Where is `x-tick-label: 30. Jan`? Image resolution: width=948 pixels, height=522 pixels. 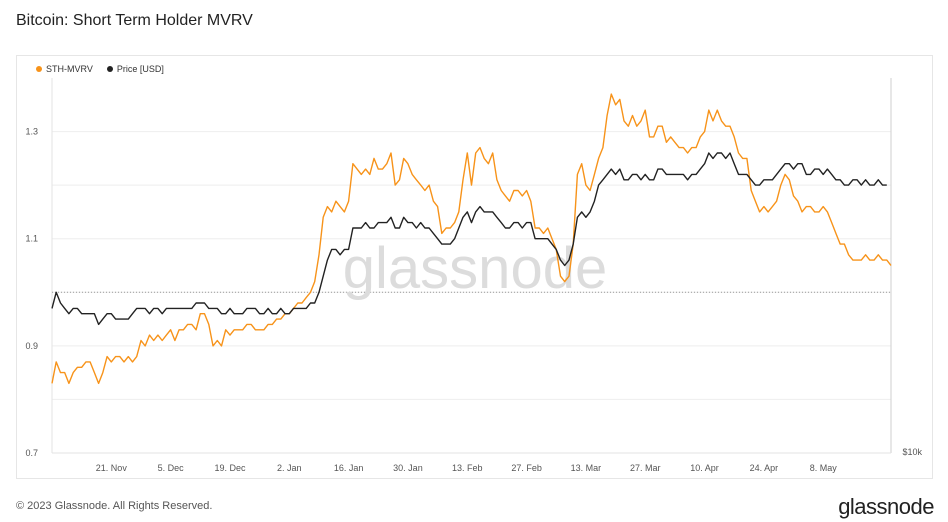
x-tick-label: 30. Jan is located at coordinates (408, 468).